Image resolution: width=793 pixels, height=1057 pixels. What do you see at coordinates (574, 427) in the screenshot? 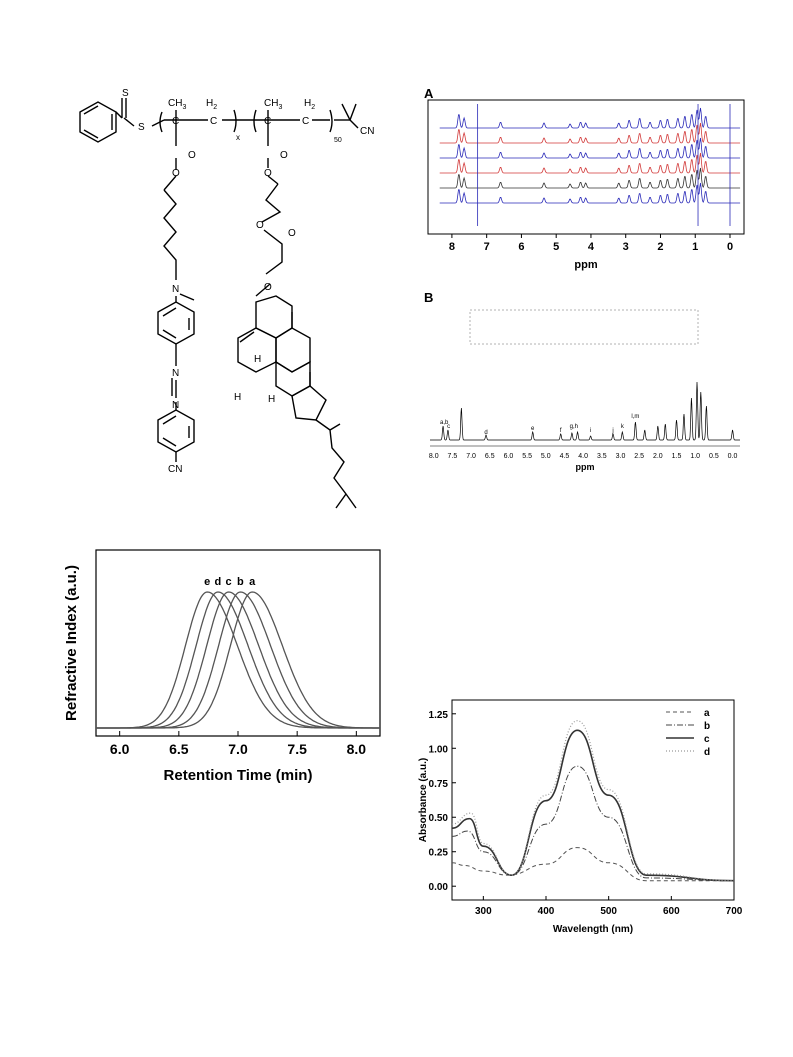
I see `nmr-b-peak-label: g,h` at bounding box center [574, 427].